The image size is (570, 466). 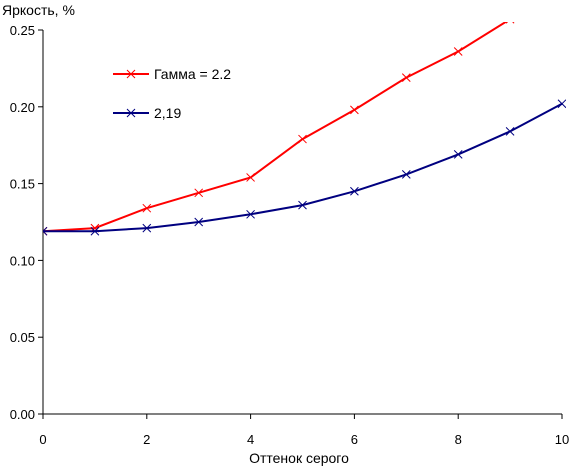 What do you see at coordinates (22, 107) in the screenshot?
I see `y-tick-label: 0.20` at bounding box center [22, 107].